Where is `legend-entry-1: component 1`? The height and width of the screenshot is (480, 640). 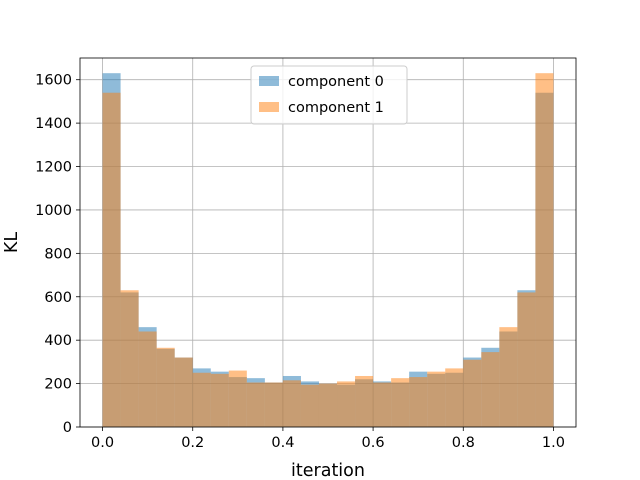 legend-entry-1: component 1 is located at coordinates (336, 108).